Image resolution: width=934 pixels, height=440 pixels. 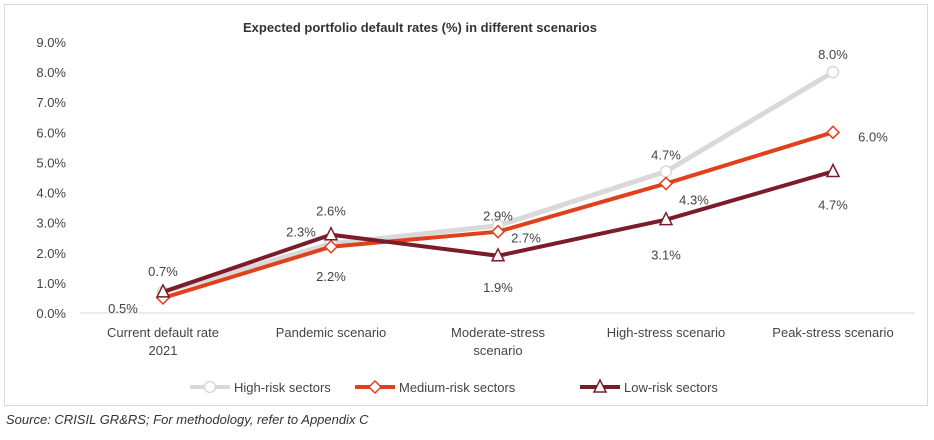 I want to click on data-label: 0.7%, so click(x=163, y=271).